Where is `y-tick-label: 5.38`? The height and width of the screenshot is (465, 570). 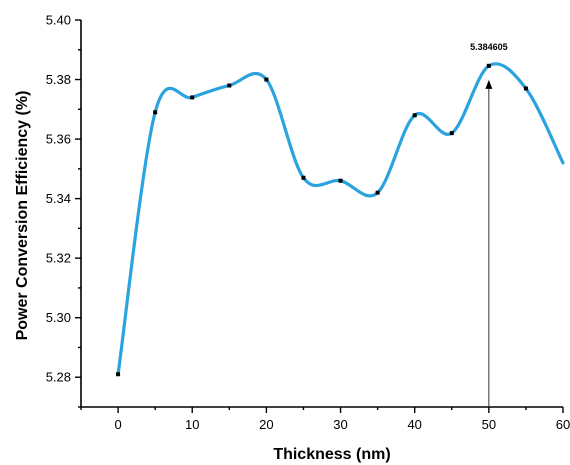
y-tick-label: 5.38 is located at coordinates (58, 79).